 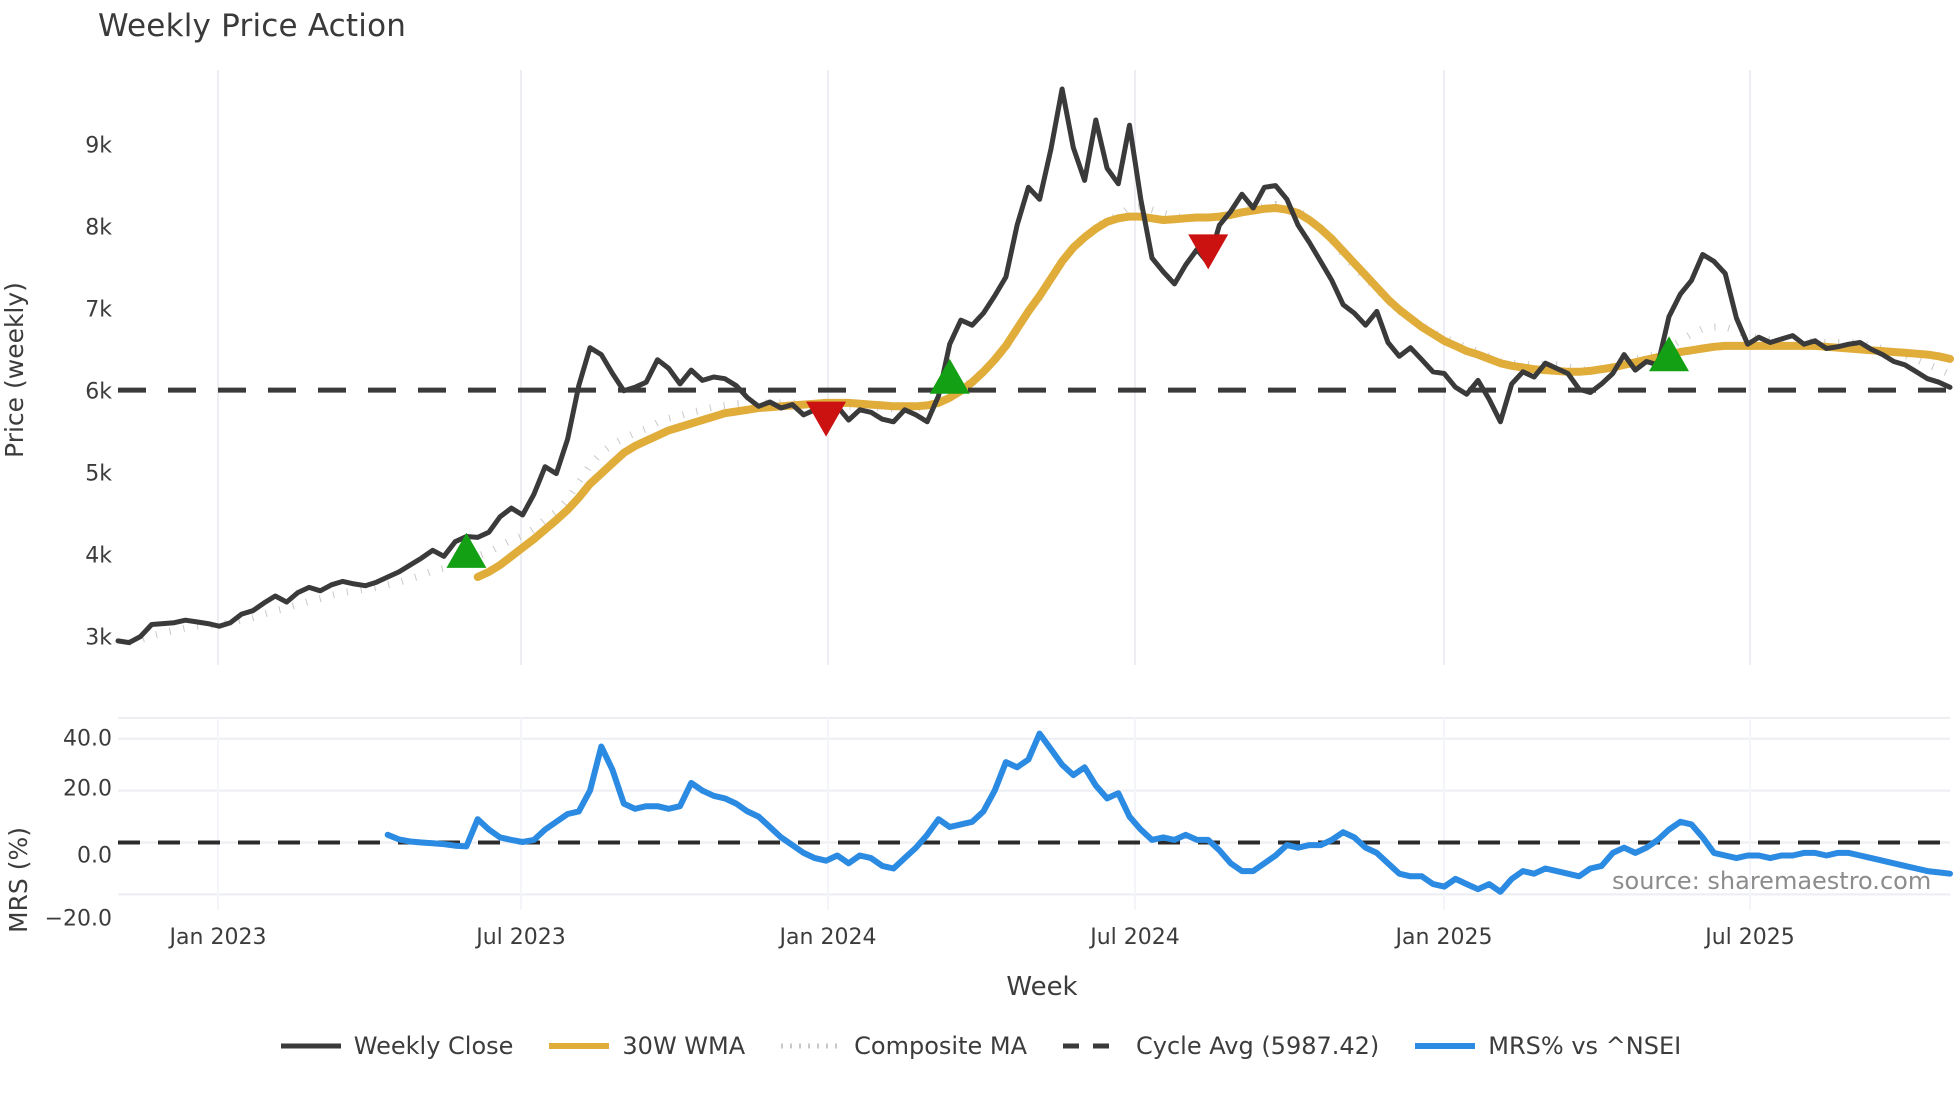 I want to click on mrs-ytick-0: 0.0, so click(x=94, y=856).